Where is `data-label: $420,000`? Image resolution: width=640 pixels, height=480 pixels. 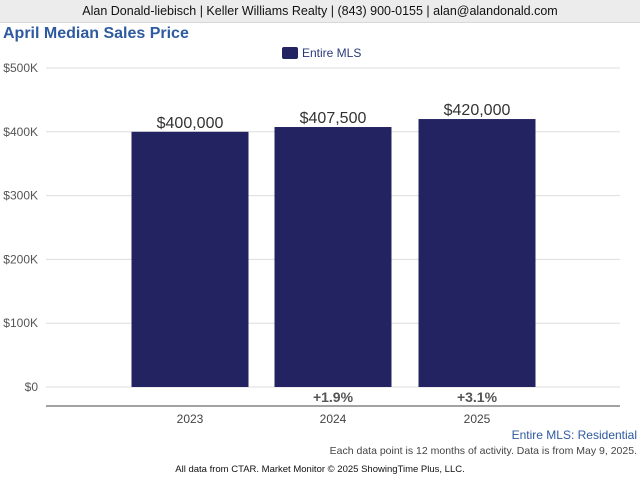
data-label: $420,000 is located at coordinates (477, 110).